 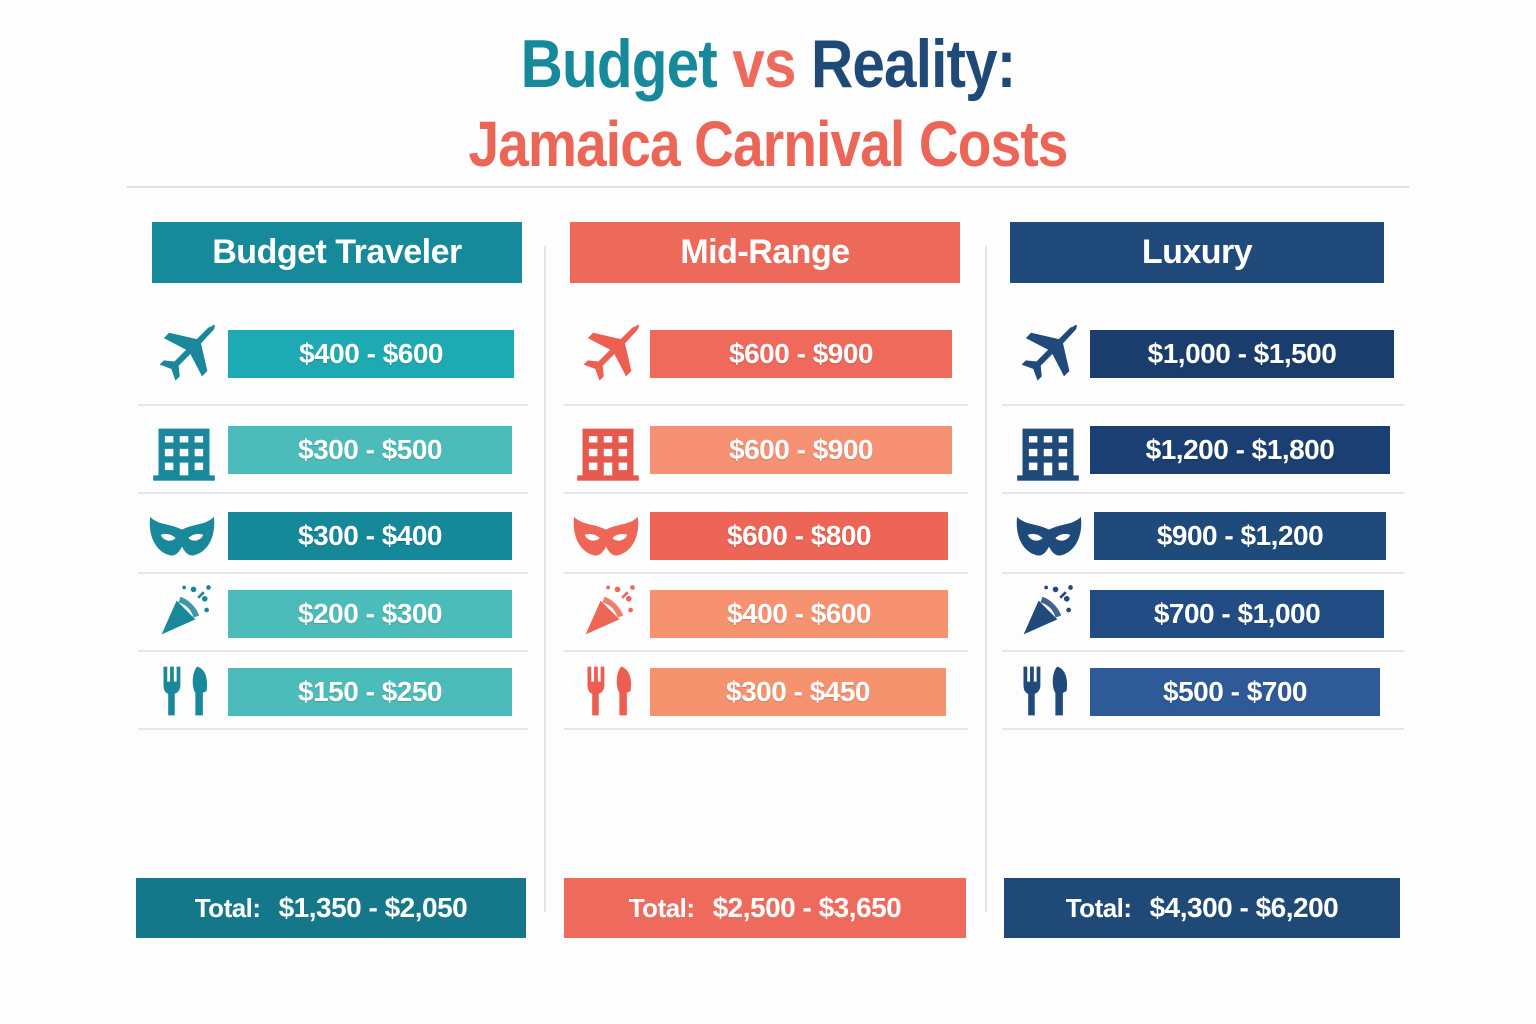 I want to click on tier-header: Mid-Range, so click(x=765, y=252).